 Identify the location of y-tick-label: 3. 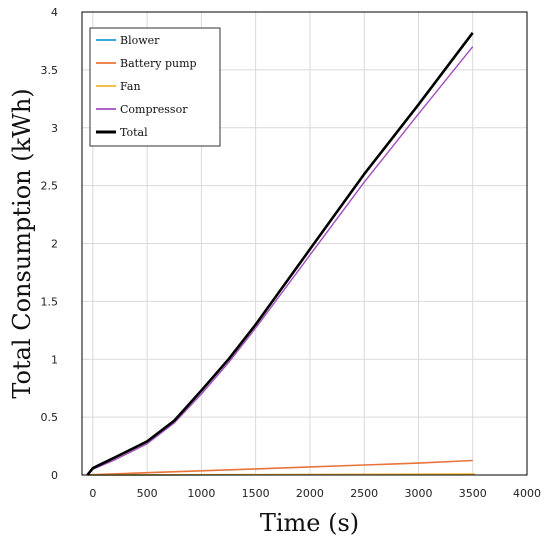
(54, 128).